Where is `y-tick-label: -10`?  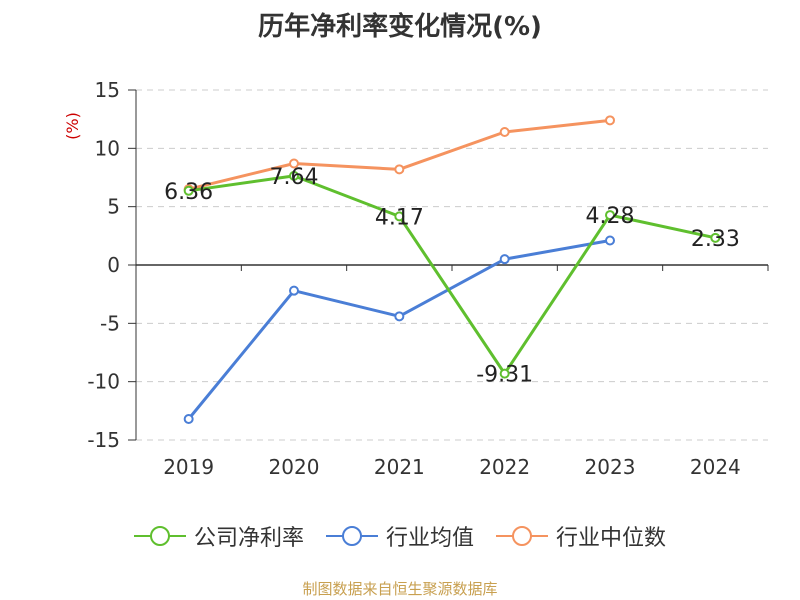
y-tick-label: -10 is located at coordinates (103, 382).